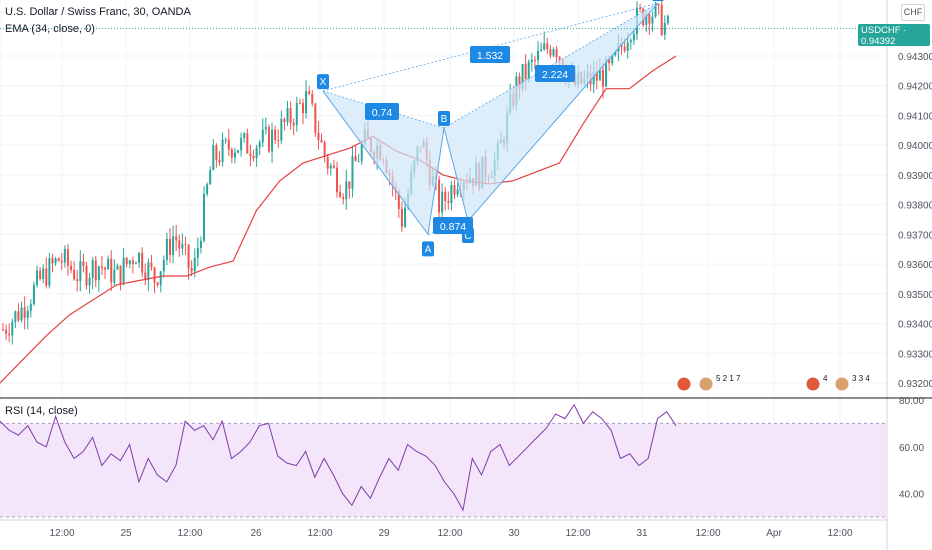  Describe the element at coordinates (911, 401) in the screenshot. I see `rsi-tick-label: 80.00` at that location.